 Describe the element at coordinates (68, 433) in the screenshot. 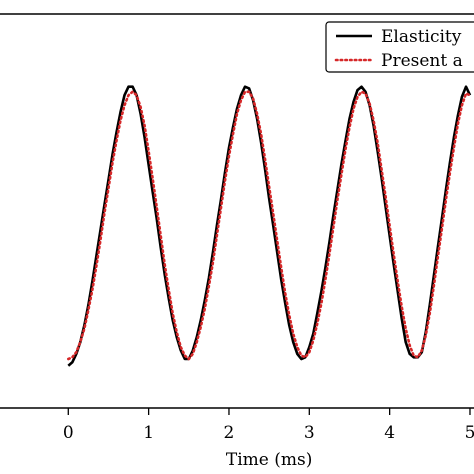

I see `x-tick-label: 0` at that location.